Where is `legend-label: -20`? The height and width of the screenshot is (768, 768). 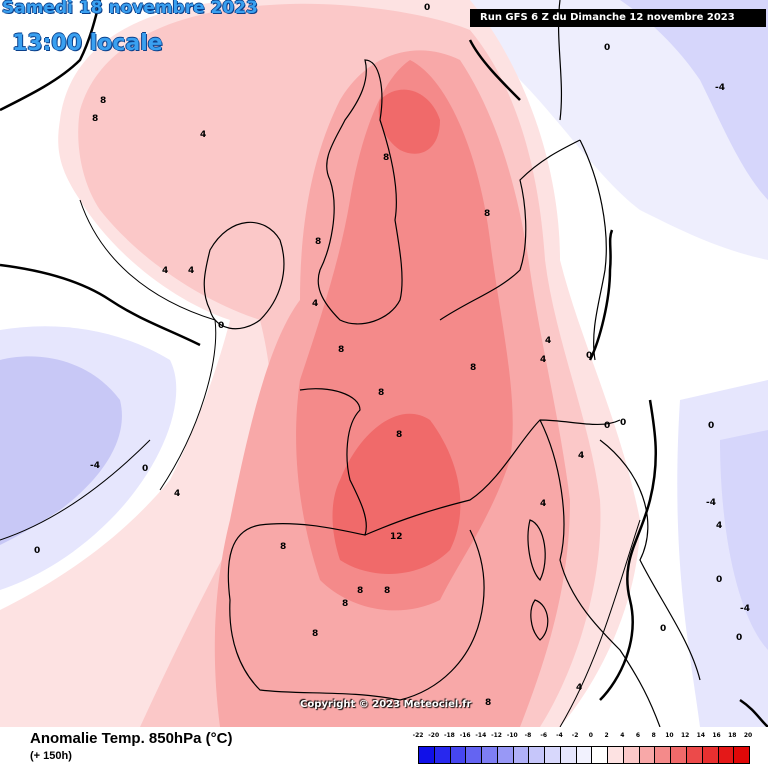
legend-label: -20 is located at coordinates (434, 735).